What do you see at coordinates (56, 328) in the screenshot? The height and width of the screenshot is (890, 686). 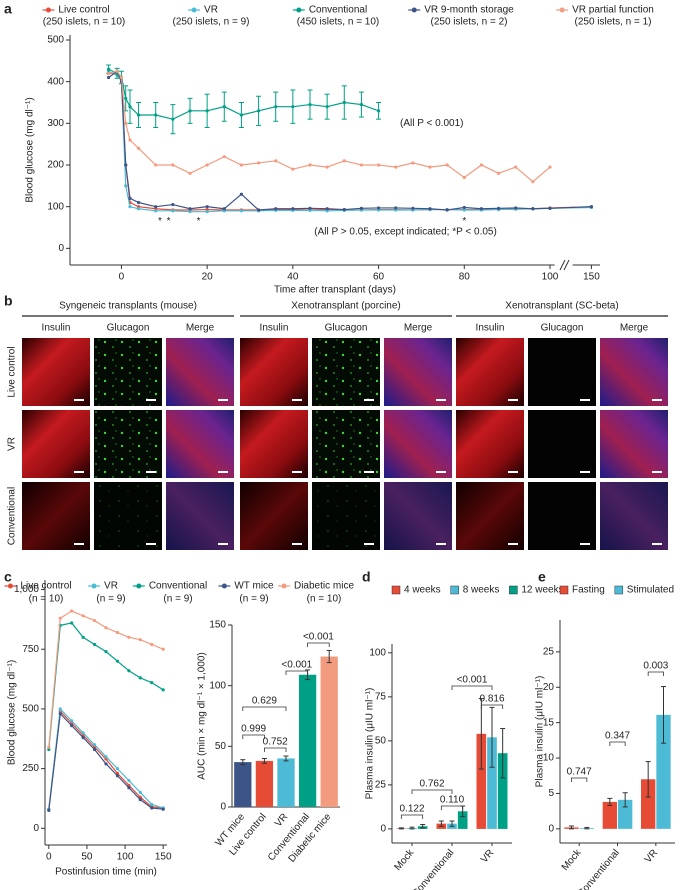 I see `channel-header: Insulin` at bounding box center [56, 328].